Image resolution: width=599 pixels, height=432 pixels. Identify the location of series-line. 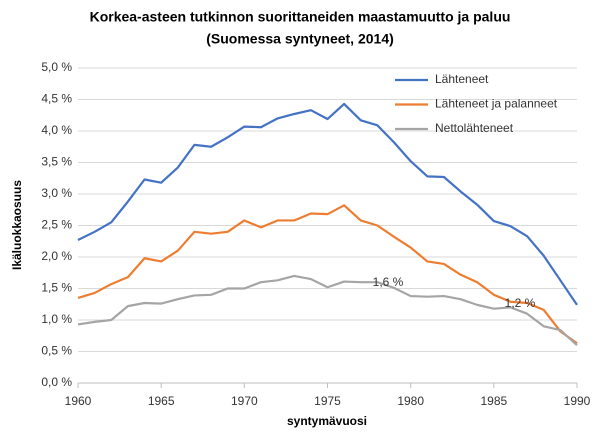
(327, 310).